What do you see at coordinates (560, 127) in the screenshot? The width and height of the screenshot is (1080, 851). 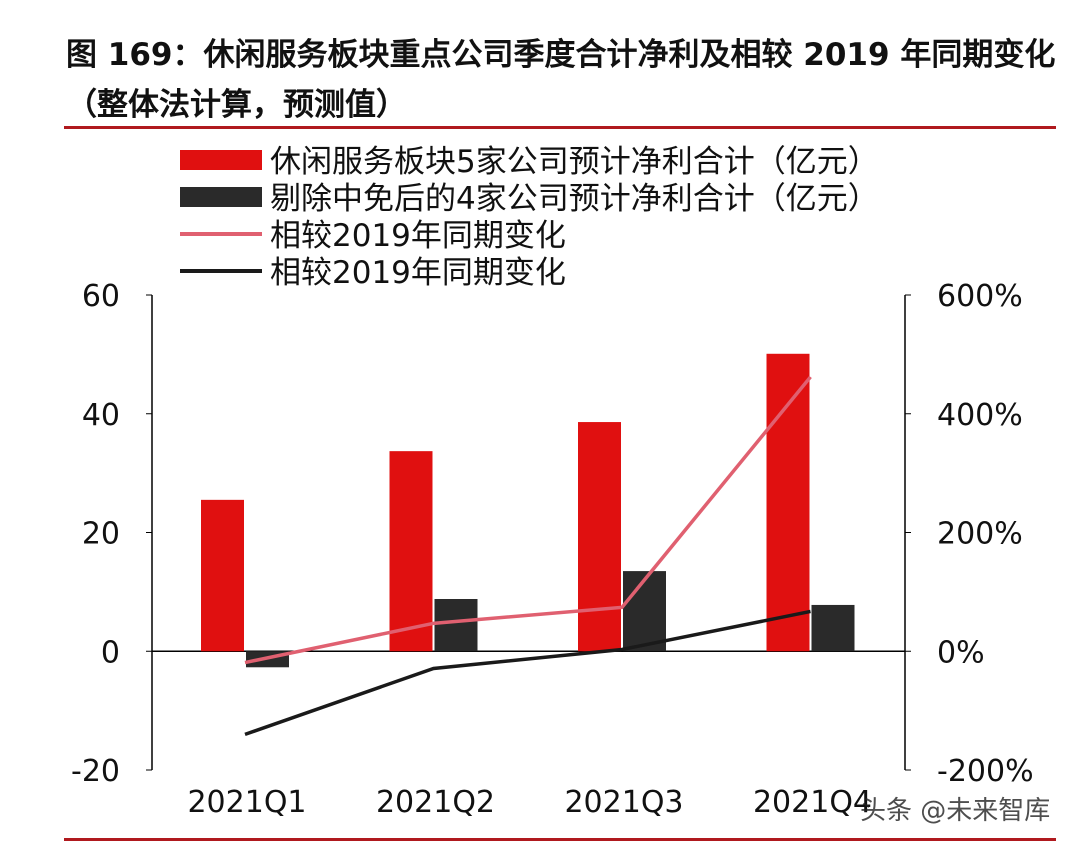 I see `top-rule` at bounding box center [560, 127].